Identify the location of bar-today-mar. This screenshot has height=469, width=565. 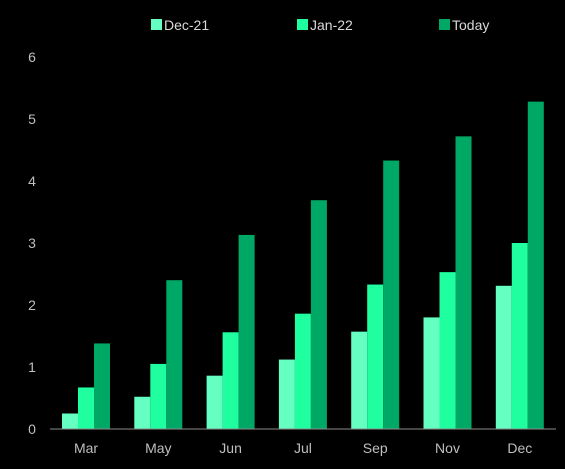
(102, 386).